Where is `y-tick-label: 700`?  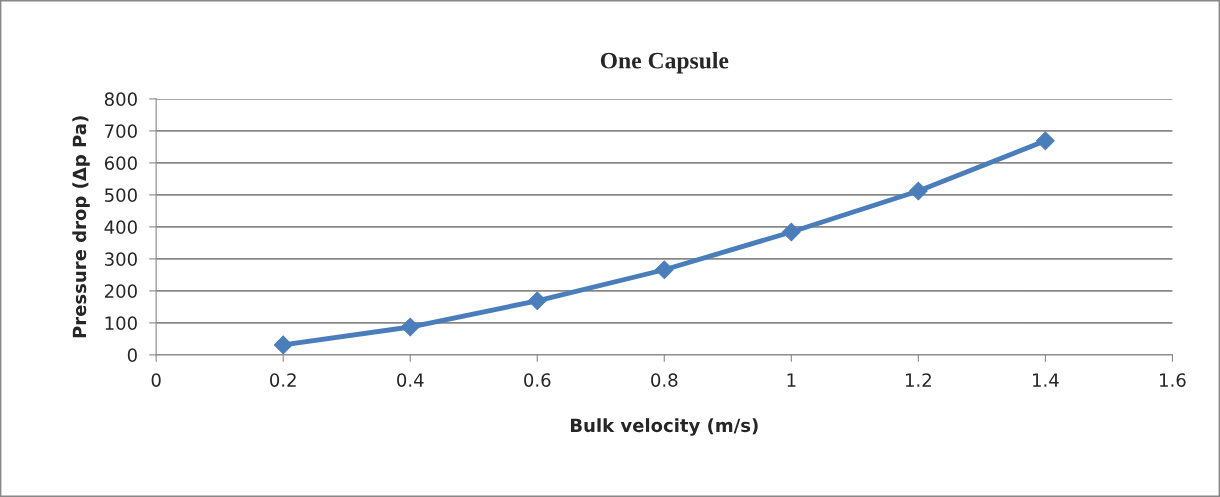 y-tick-label: 700 is located at coordinates (121, 131).